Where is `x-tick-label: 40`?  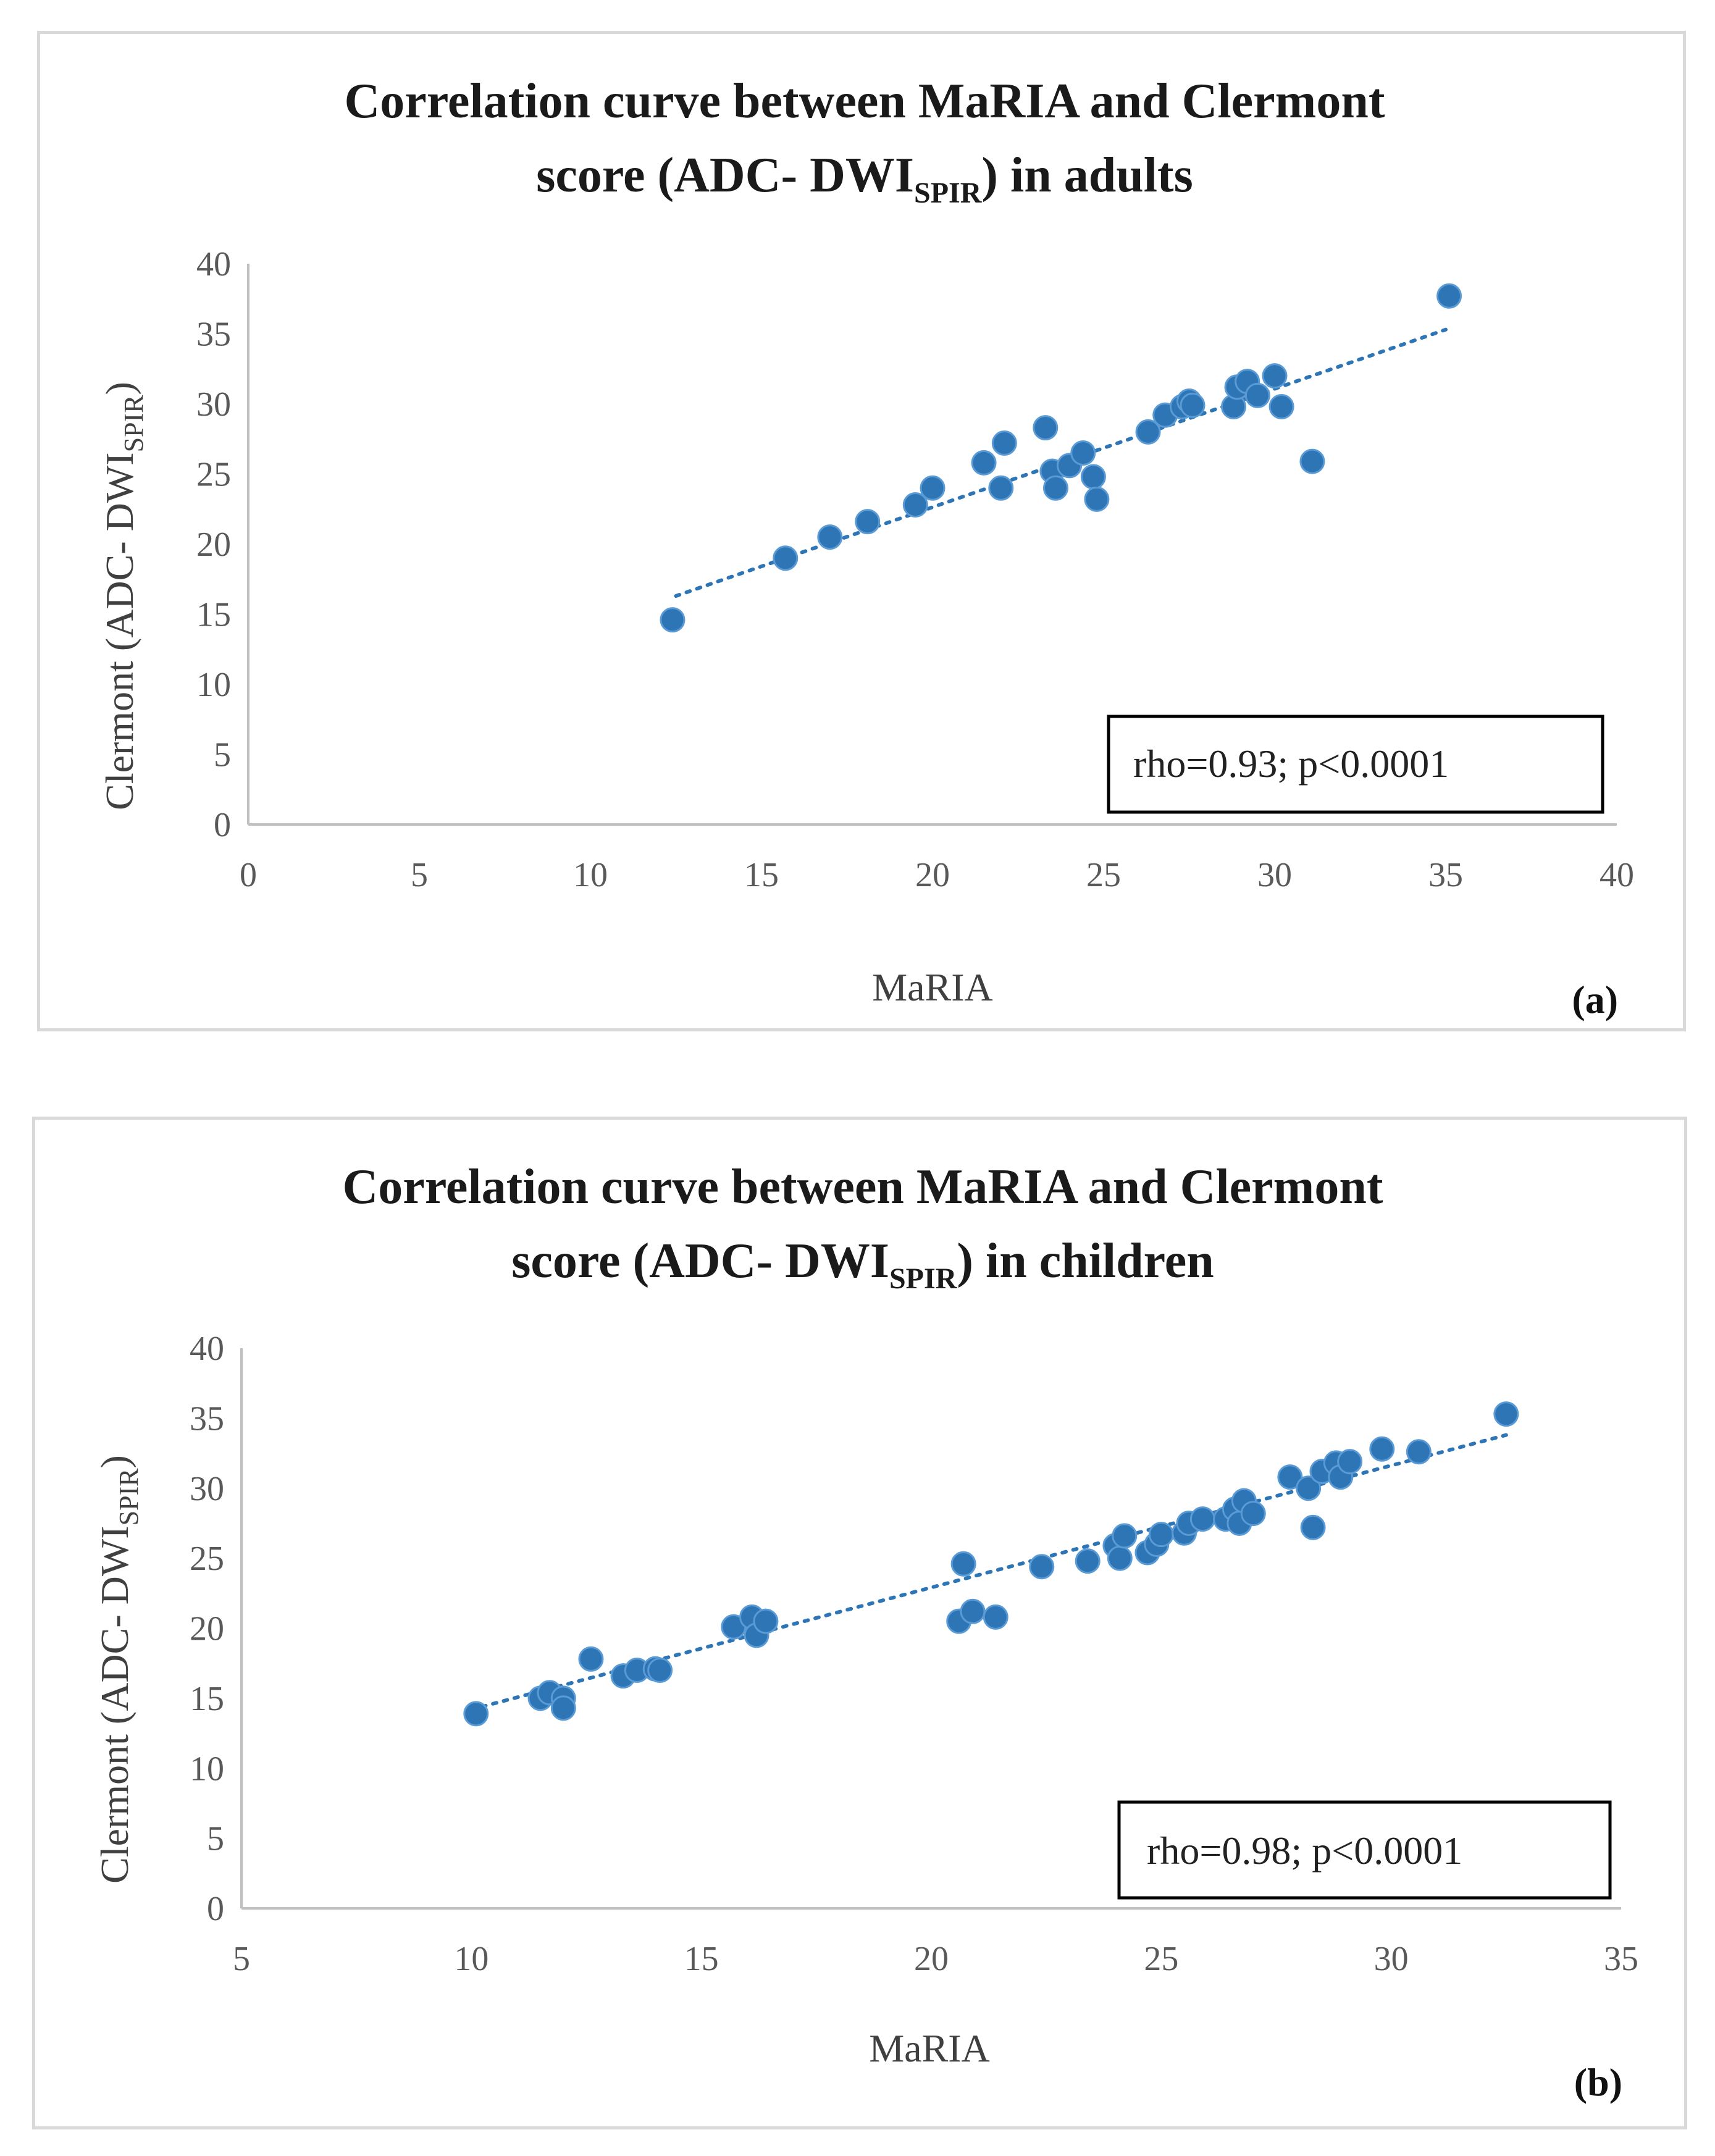
x-tick-label: 40 is located at coordinates (1617, 875).